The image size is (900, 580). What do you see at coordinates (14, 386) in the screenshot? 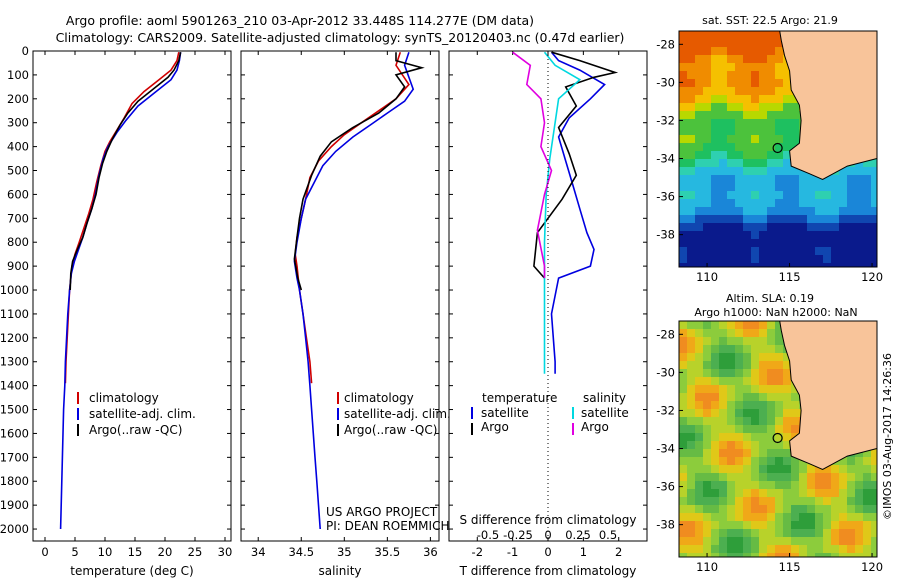
I see `y-tick-label: 1400` at bounding box center [14, 386].